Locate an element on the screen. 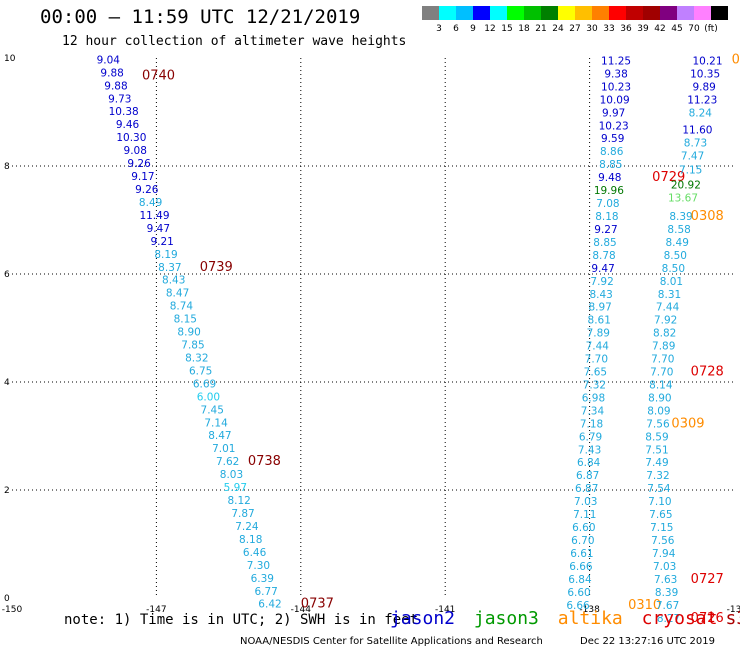 The height and width of the screenshot is (650, 740). pass-time-label: 0729 is located at coordinates (668, 177).